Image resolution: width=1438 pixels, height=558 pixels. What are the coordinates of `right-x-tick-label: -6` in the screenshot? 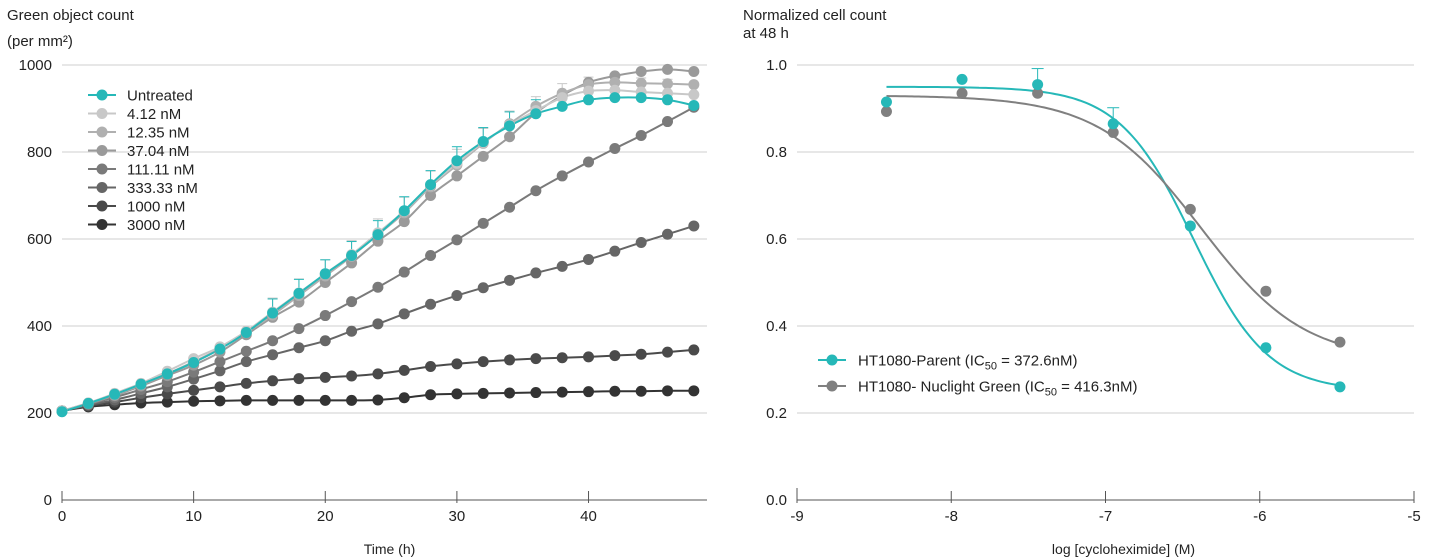 It's located at (1259, 516).